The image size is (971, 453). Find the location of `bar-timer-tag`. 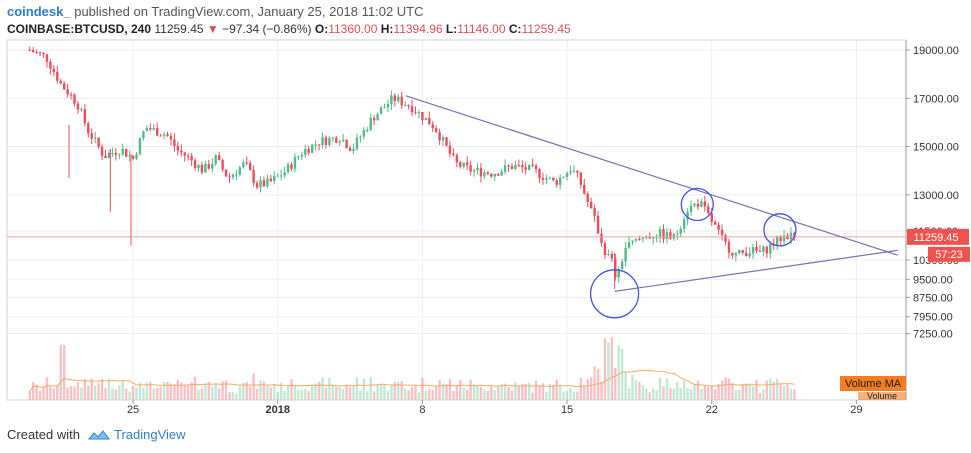

bar-timer-tag is located at coordinates (949, 254).